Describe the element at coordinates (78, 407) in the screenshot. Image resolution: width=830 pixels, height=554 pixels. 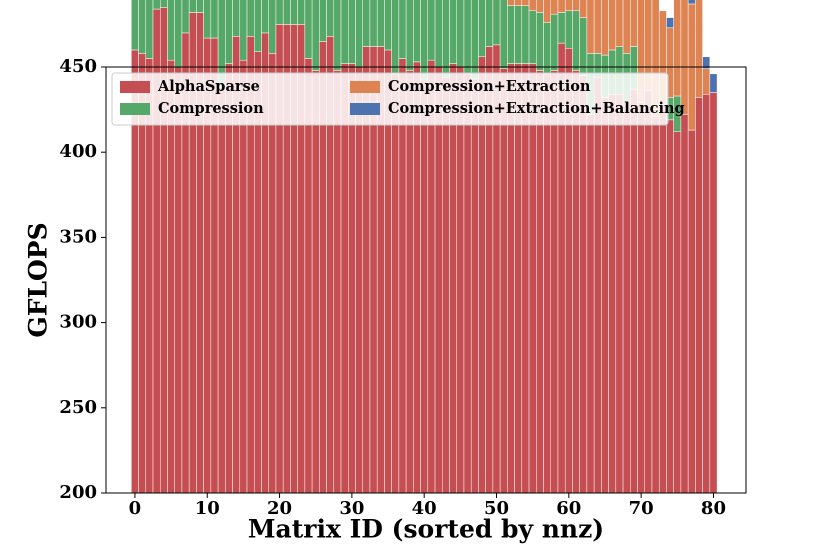
I see `y-tick-label: 250` at that location.